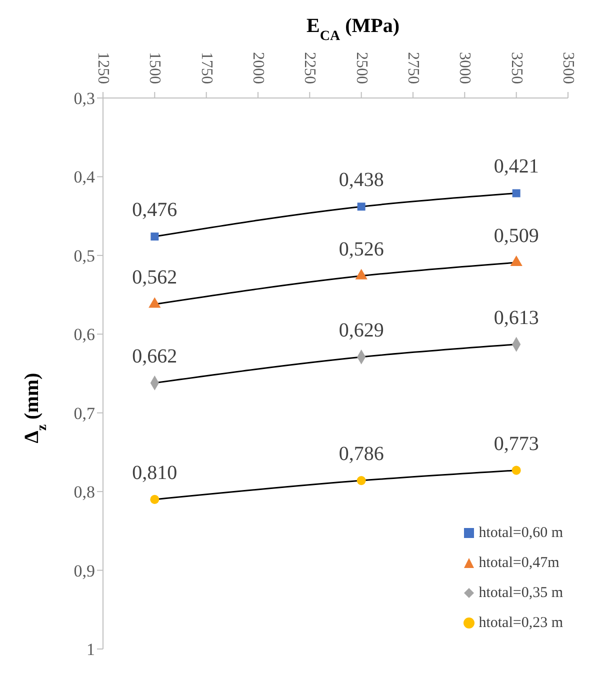  What do you see at coordinates (155, 277) in the screenshot?
I see `data-label: 0,562` at bounding box center [155, 277].